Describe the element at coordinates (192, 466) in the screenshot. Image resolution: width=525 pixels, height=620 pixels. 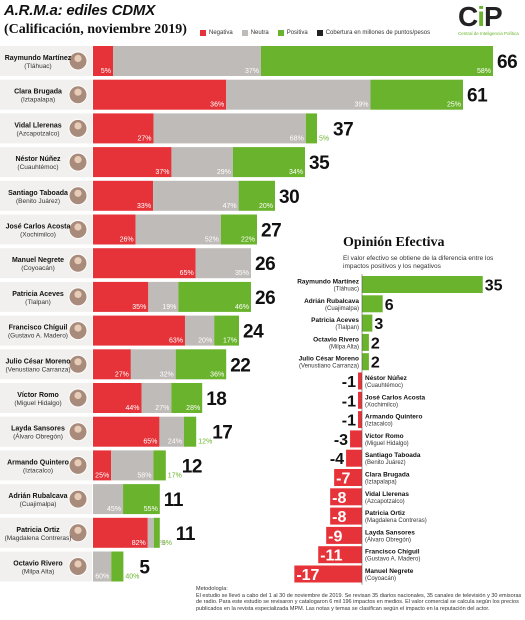
I see `coverage-value: 12` at that location.